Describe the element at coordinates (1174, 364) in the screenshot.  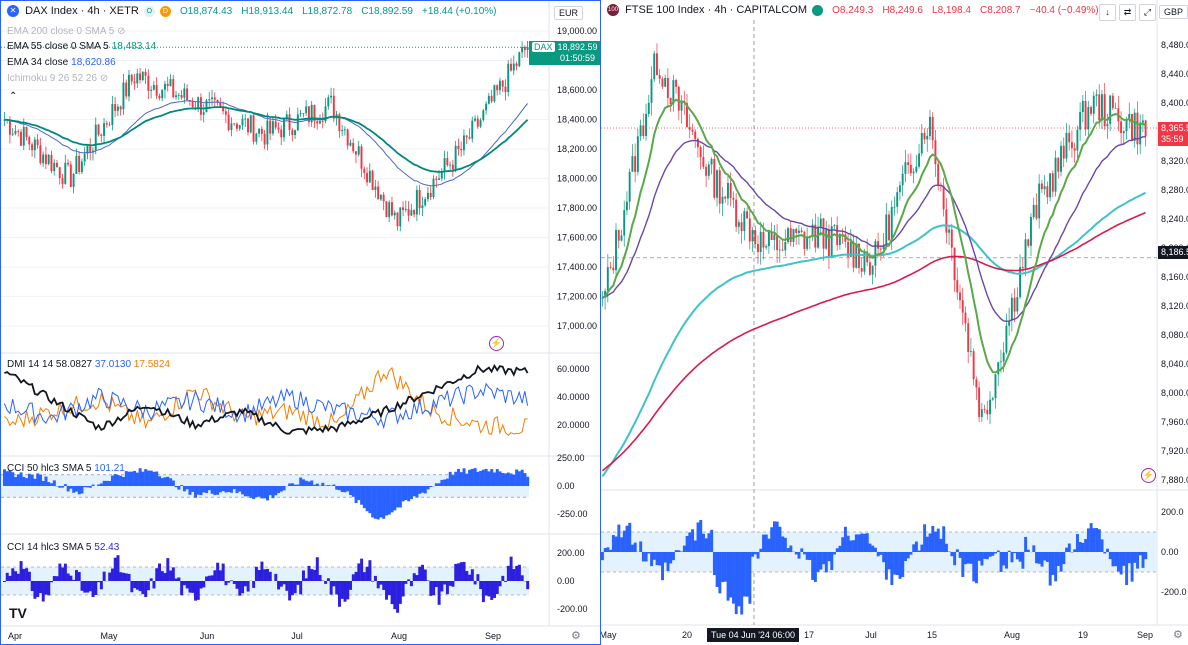
I see `price-axis-label: 8,040.0` at that location.